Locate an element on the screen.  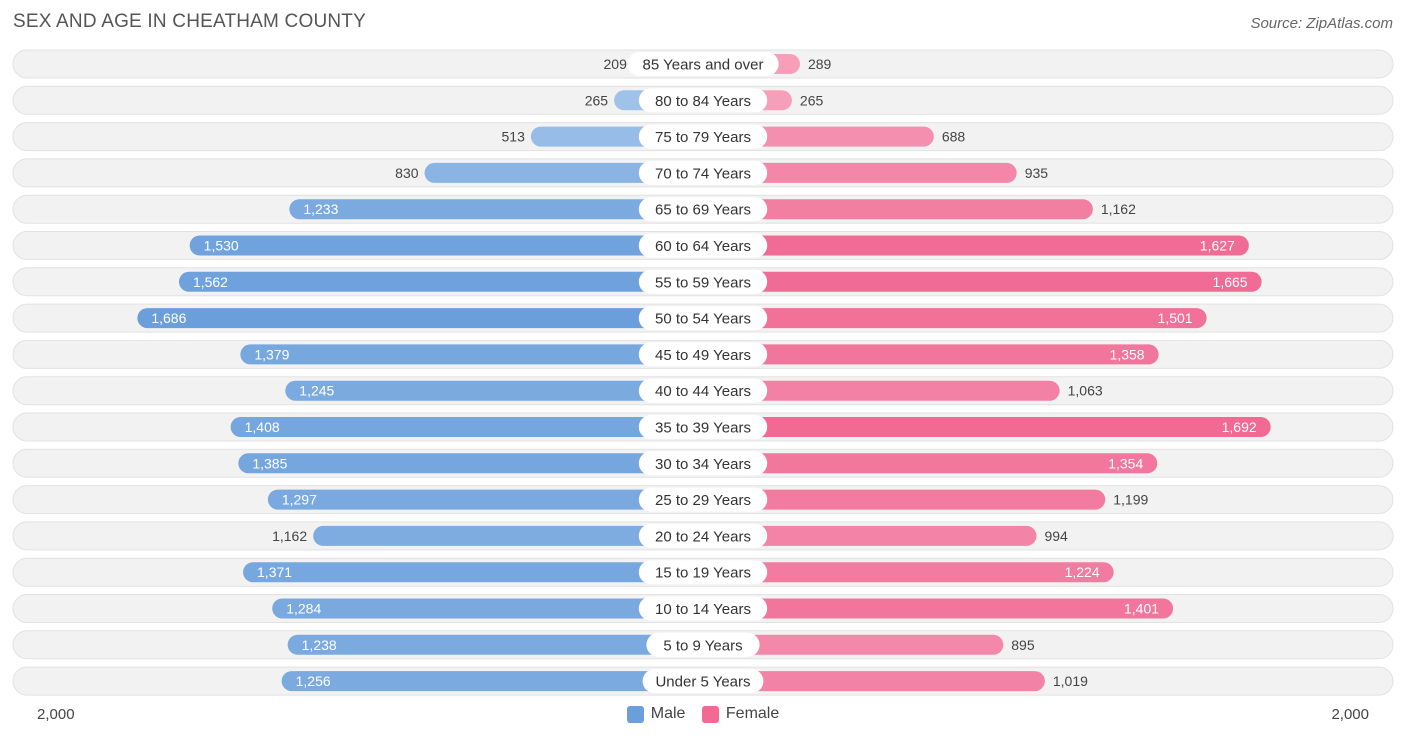
female-value-label: 1,401 is located at coordinates (1141, 609).